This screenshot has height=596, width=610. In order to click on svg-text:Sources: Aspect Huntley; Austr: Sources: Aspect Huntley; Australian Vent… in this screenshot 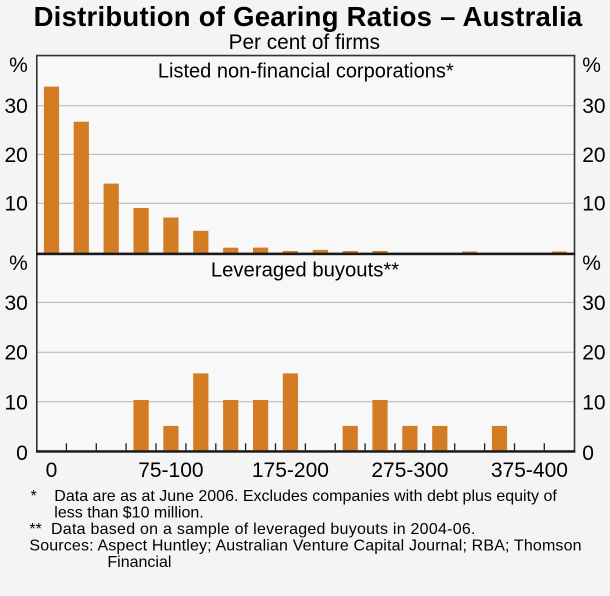, I will do `click(305, 546)`.